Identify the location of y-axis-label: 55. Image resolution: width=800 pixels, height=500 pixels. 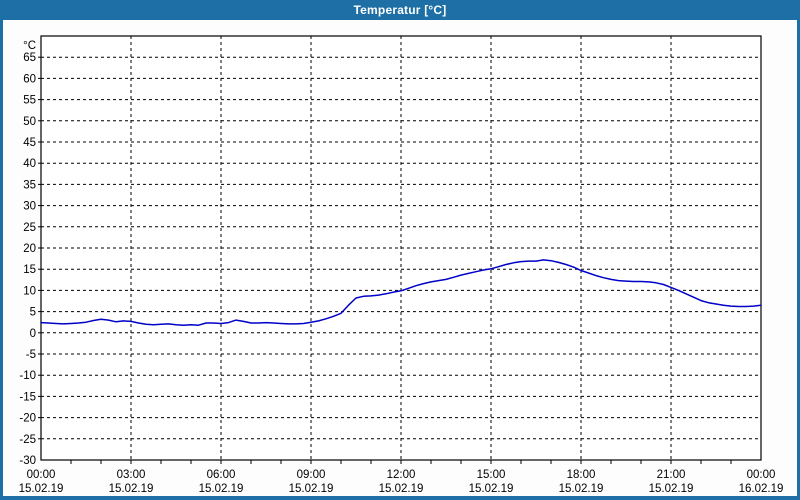
(29, 101).